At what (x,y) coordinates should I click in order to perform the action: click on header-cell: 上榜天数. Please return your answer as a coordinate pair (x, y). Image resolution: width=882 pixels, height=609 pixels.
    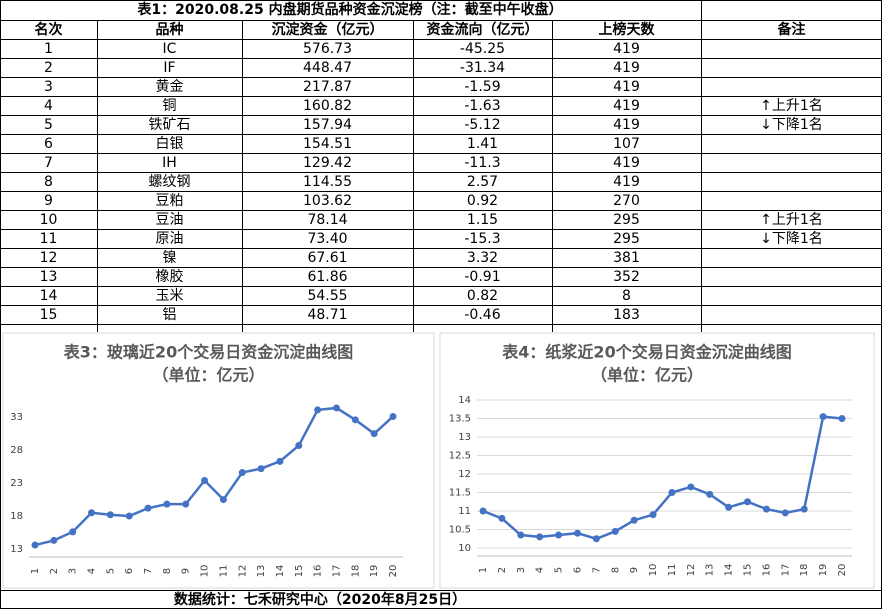
    Looking at the image, I should click on (627, 29).